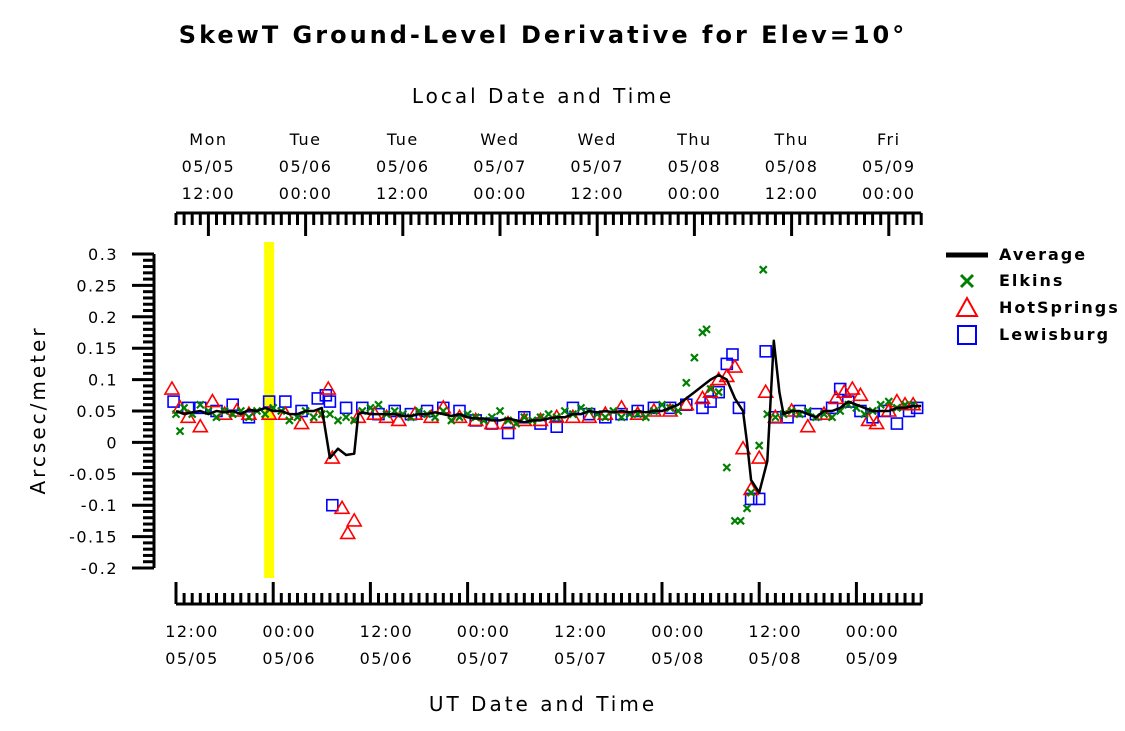 The width and height of the screenshot is (1125, 731). Describe the element at coordinates (1043, 254) in the screenshot. I see `legend-label-average: Average` at that location.